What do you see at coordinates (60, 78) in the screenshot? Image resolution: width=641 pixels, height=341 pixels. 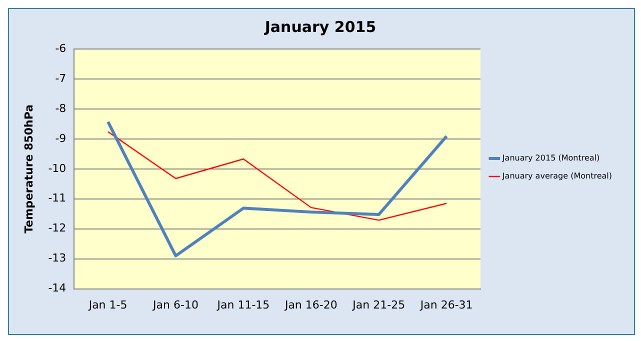 I see `y-tick-label: -7` at bounding box center [60, 78].